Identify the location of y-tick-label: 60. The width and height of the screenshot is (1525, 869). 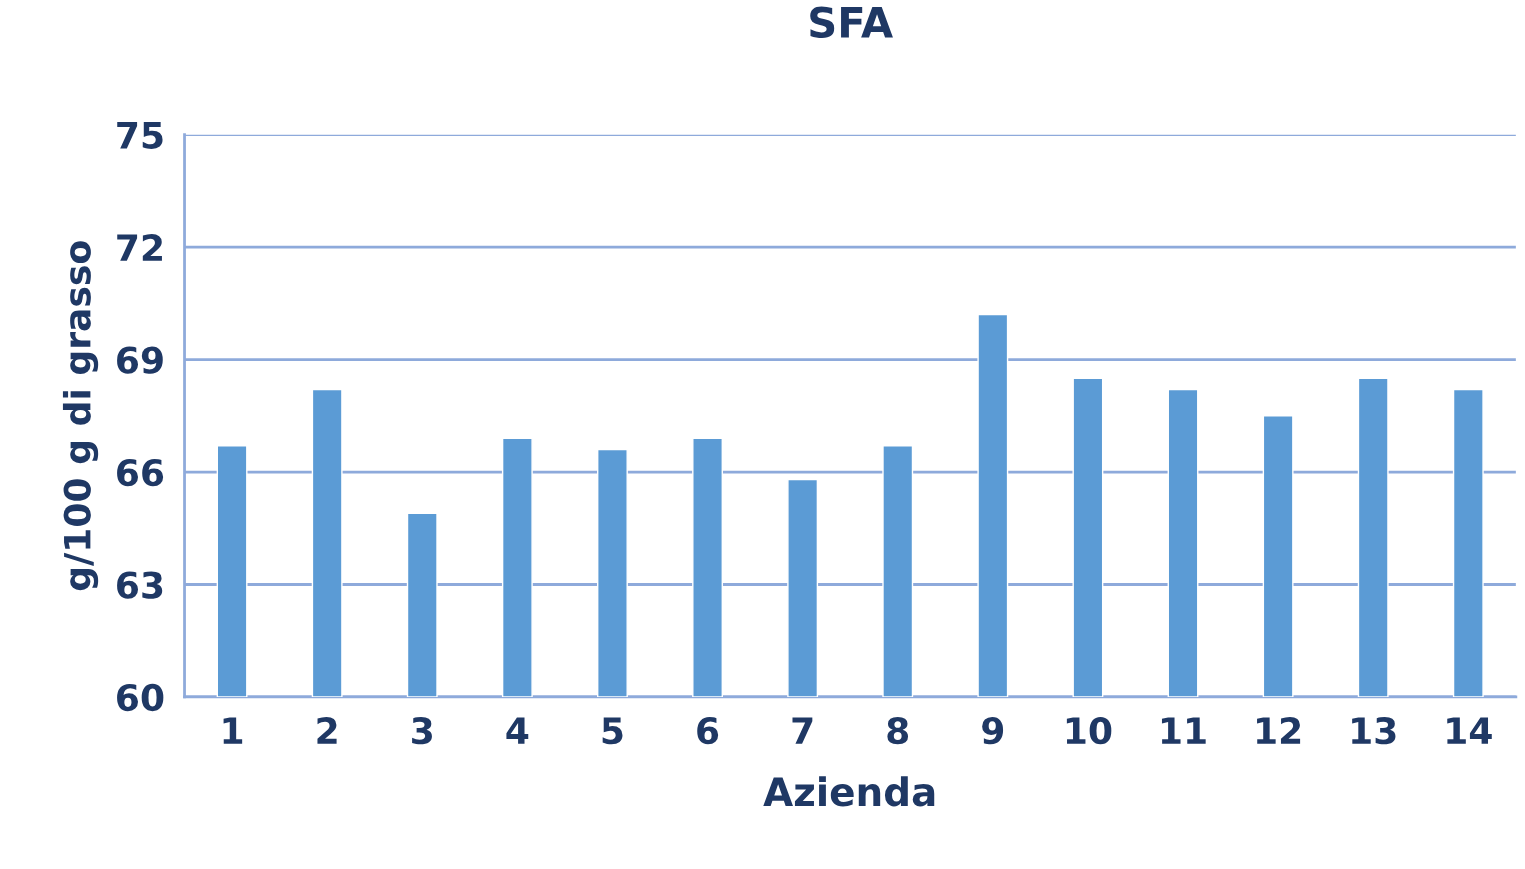
(140, 697).